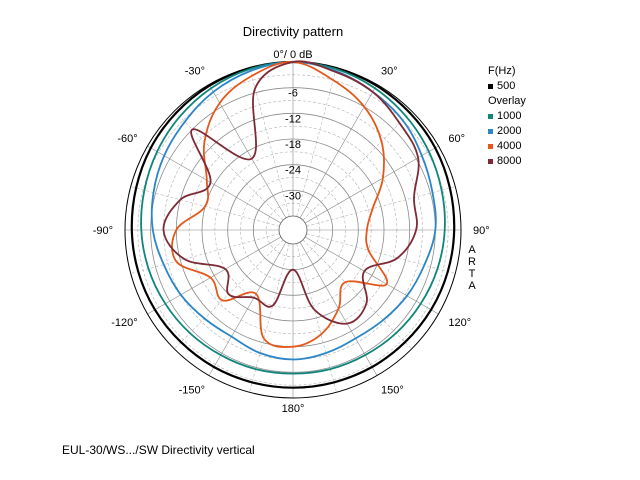 Image resolution: width=640 pixels, height=480 pixels. I want to click on angle-label: 0°/ 0 dB, so click(292, 55).